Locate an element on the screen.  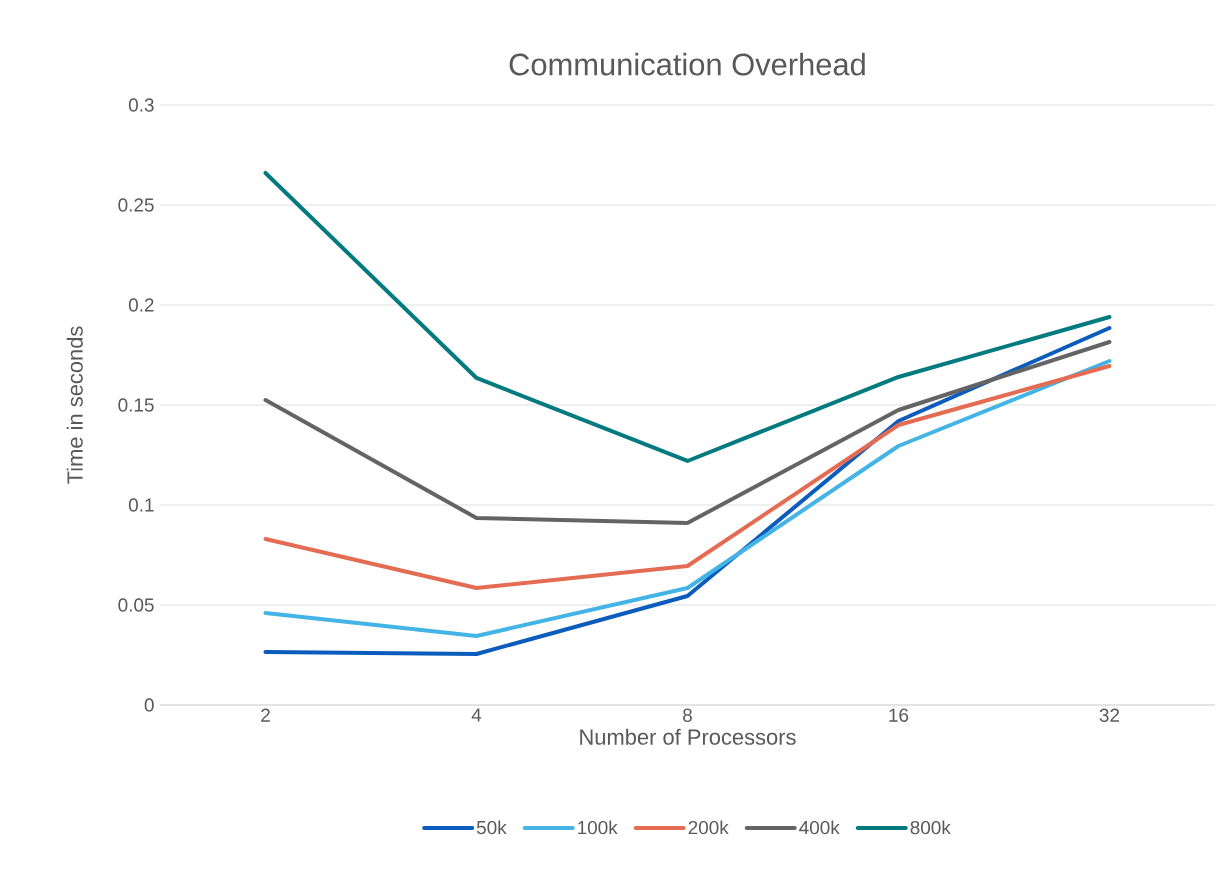
y-tick-label: 0.3 is located at coordinates (141, 105).